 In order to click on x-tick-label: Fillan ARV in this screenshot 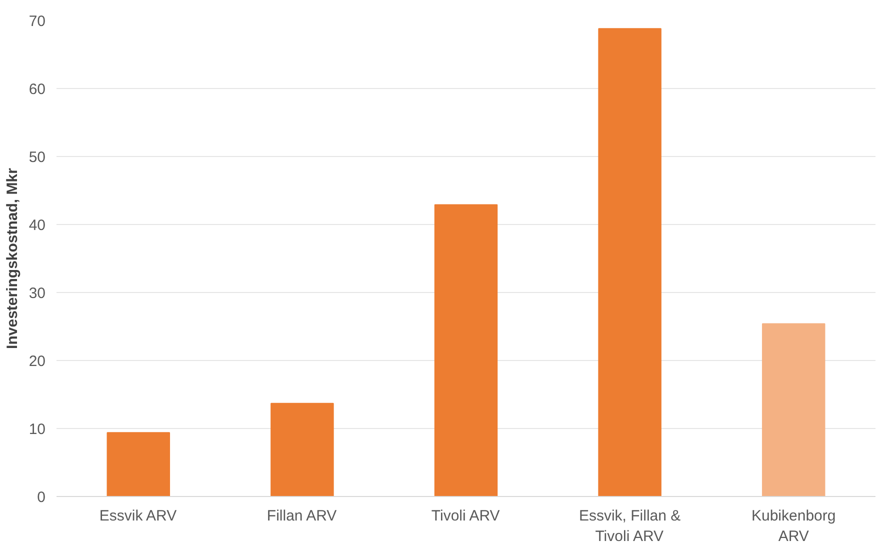, I will do `click(301, 516)`.